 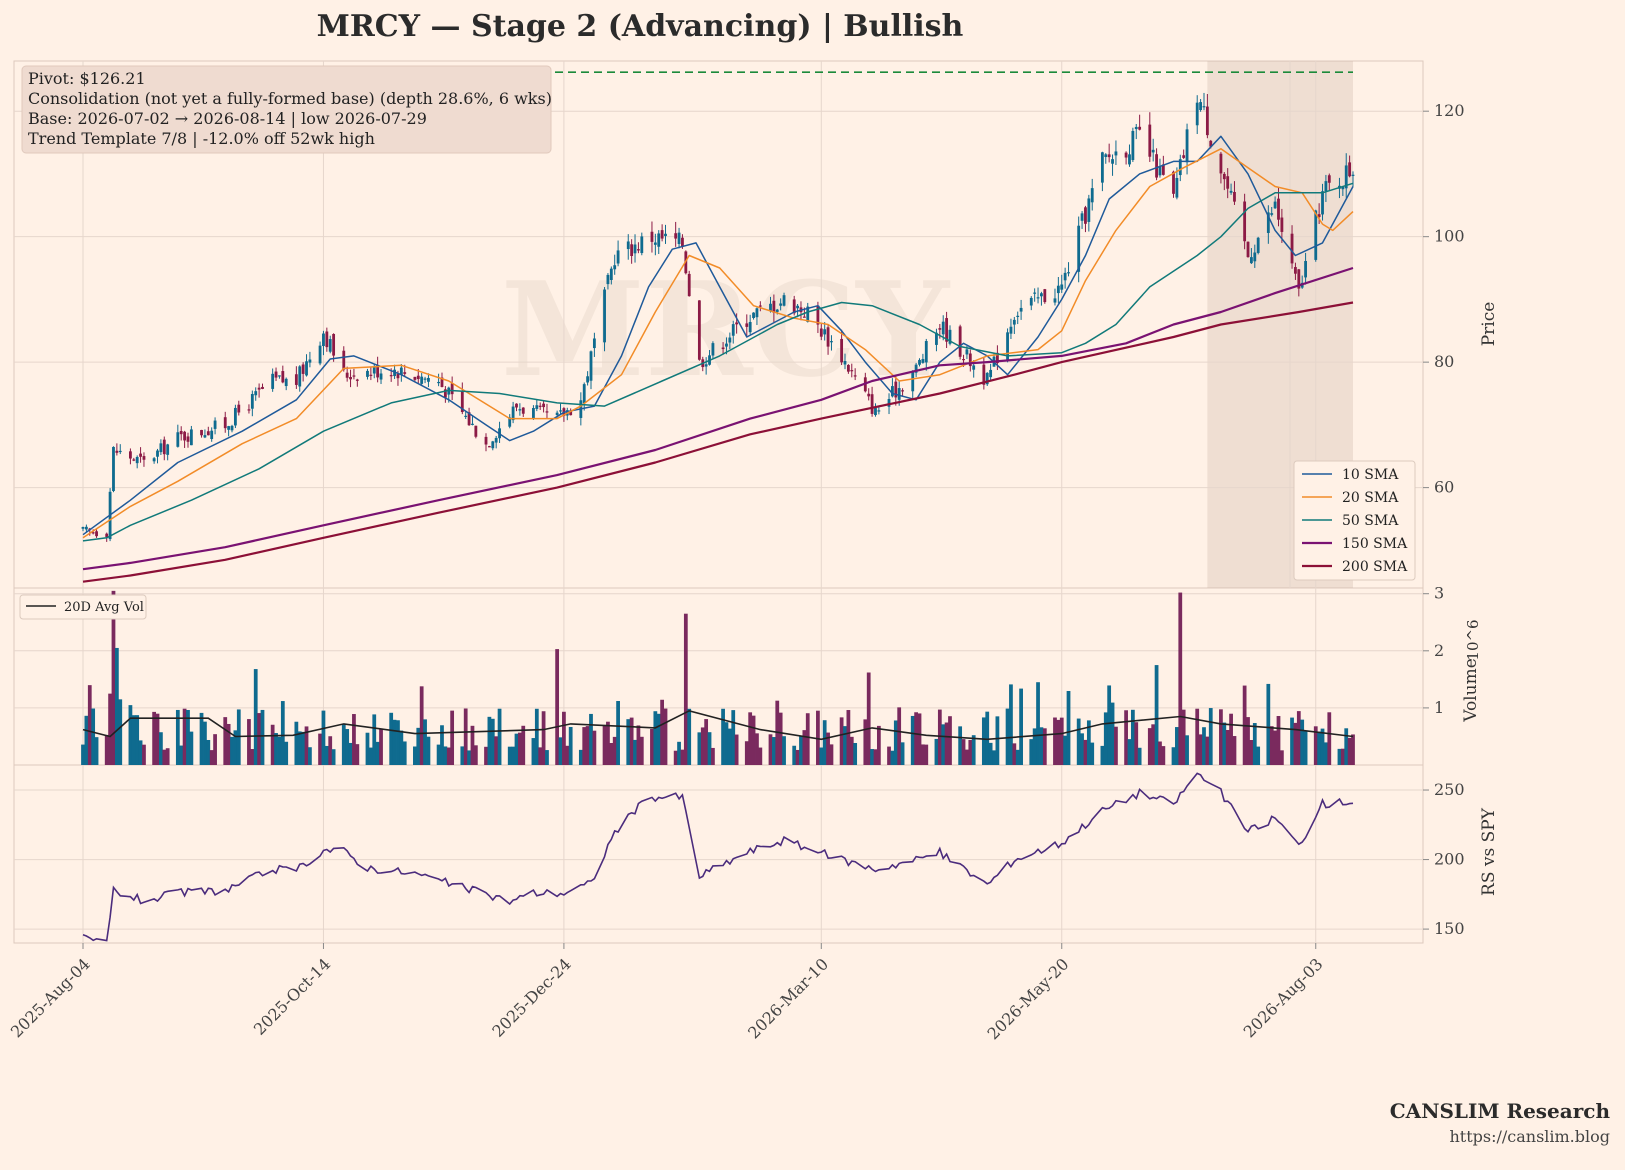 I want to click on legend-10-sma: 10 SMA, so click(x=1370, y=475).